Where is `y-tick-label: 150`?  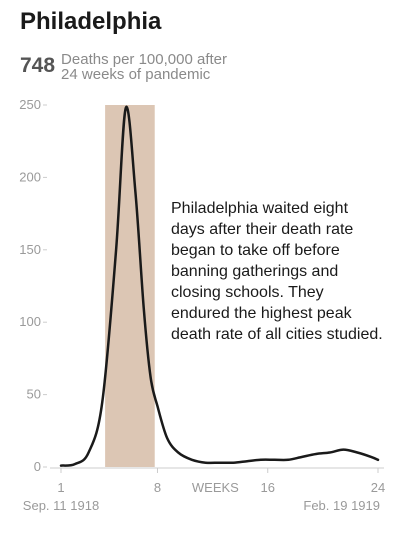
y-tick-label: 150 is located at coordinates (30, 249).